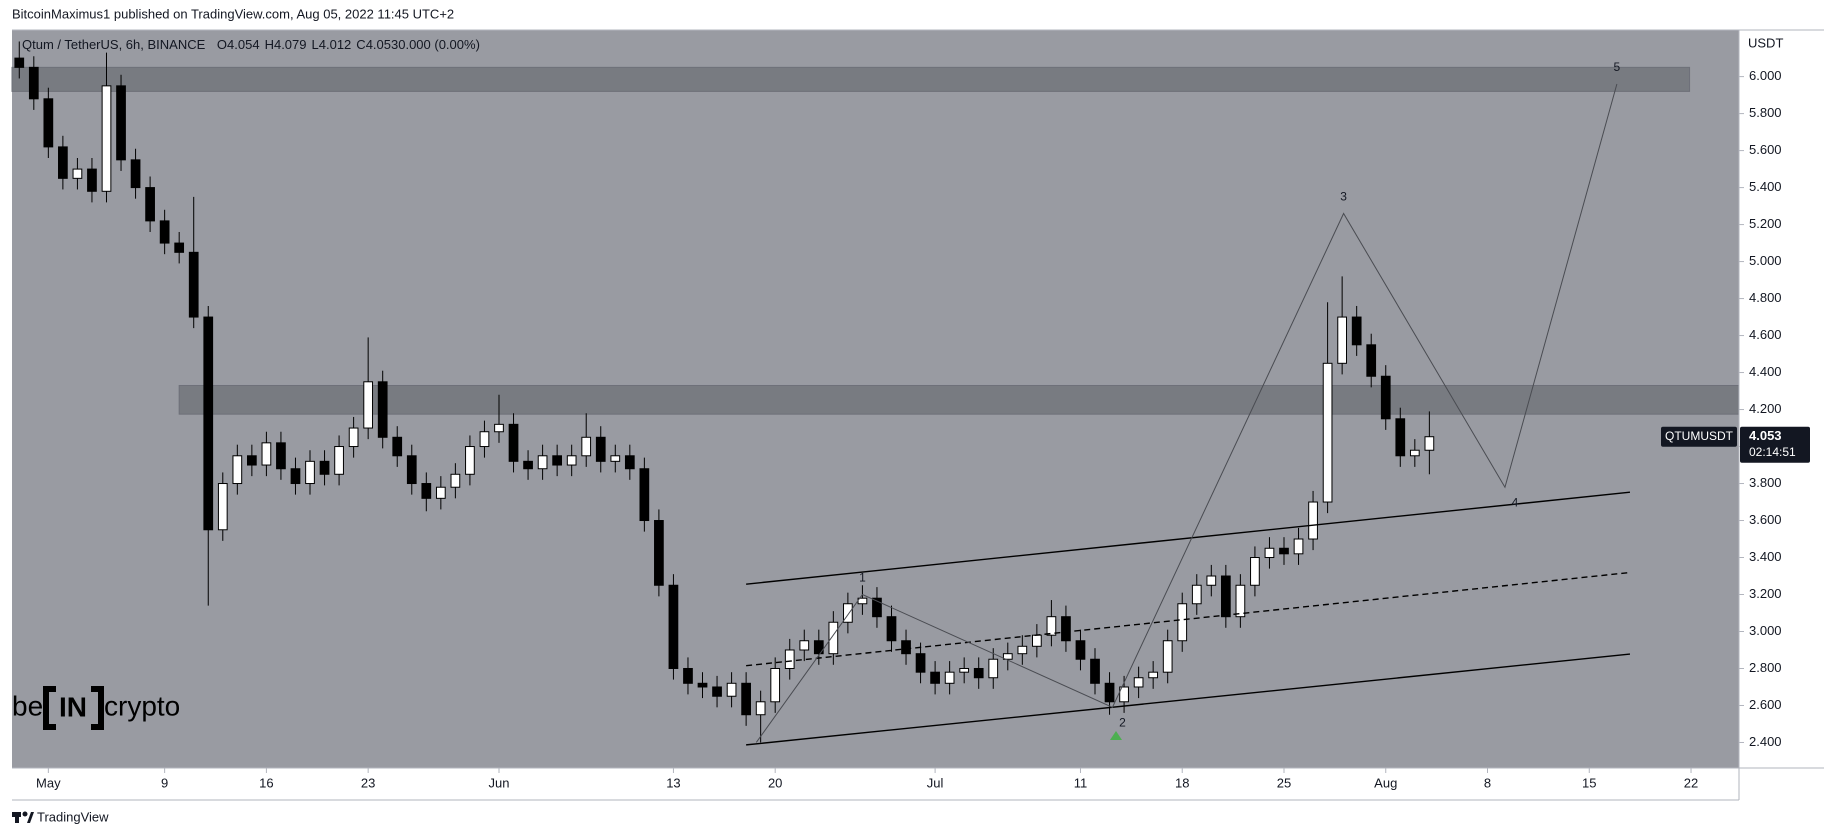 Image resolution: width=1824 pixels, height=837 pixels. I want to click on price-tag-value: 4.053, so click(1765, 435).